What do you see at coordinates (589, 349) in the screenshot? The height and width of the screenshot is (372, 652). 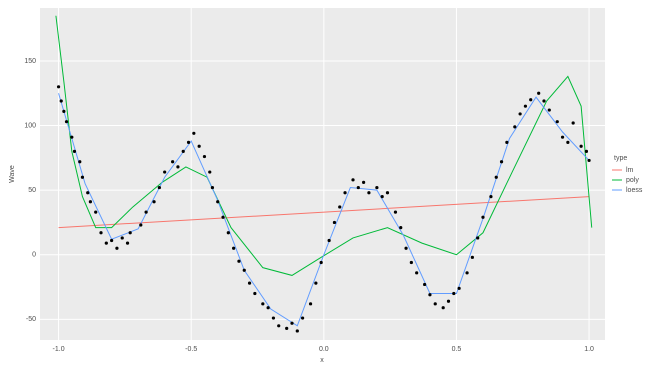 I see `x-tick-label: 1.0` at bounding box center [589, 349].